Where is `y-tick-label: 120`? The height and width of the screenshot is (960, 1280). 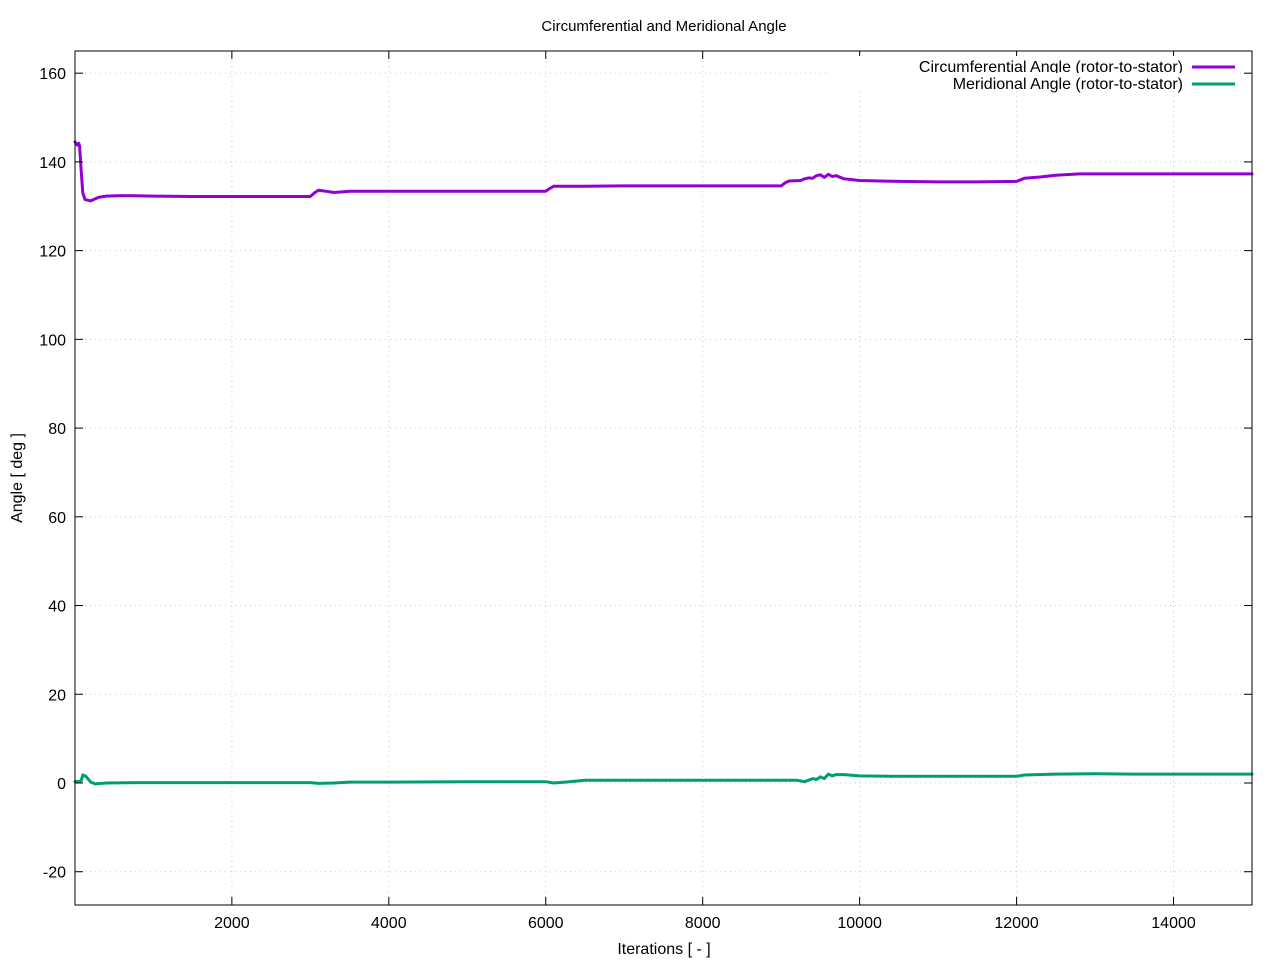 y-tick-label: 120 is located at coordinates (52, 252).